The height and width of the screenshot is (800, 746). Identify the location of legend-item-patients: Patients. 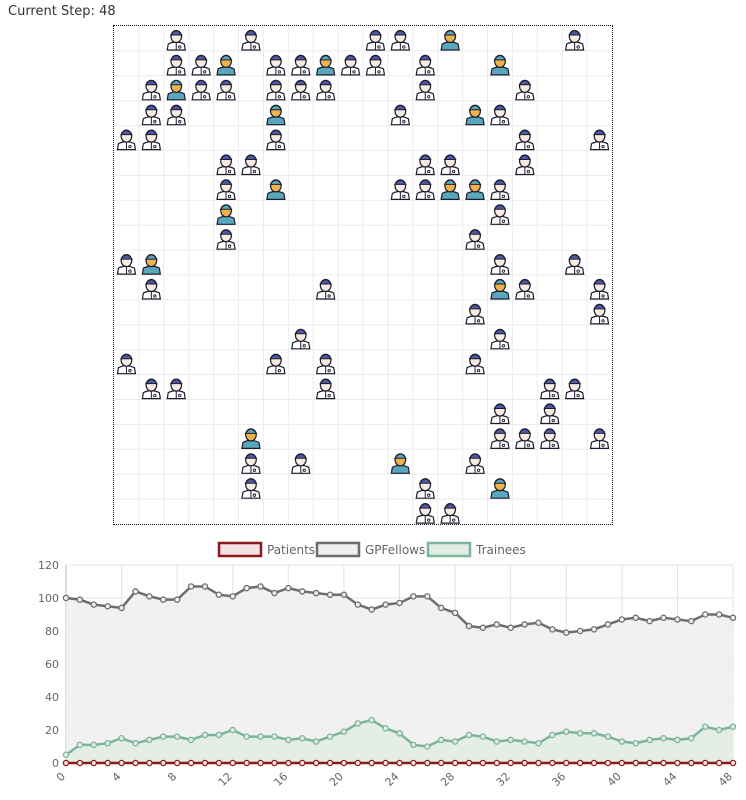
(266, 549).